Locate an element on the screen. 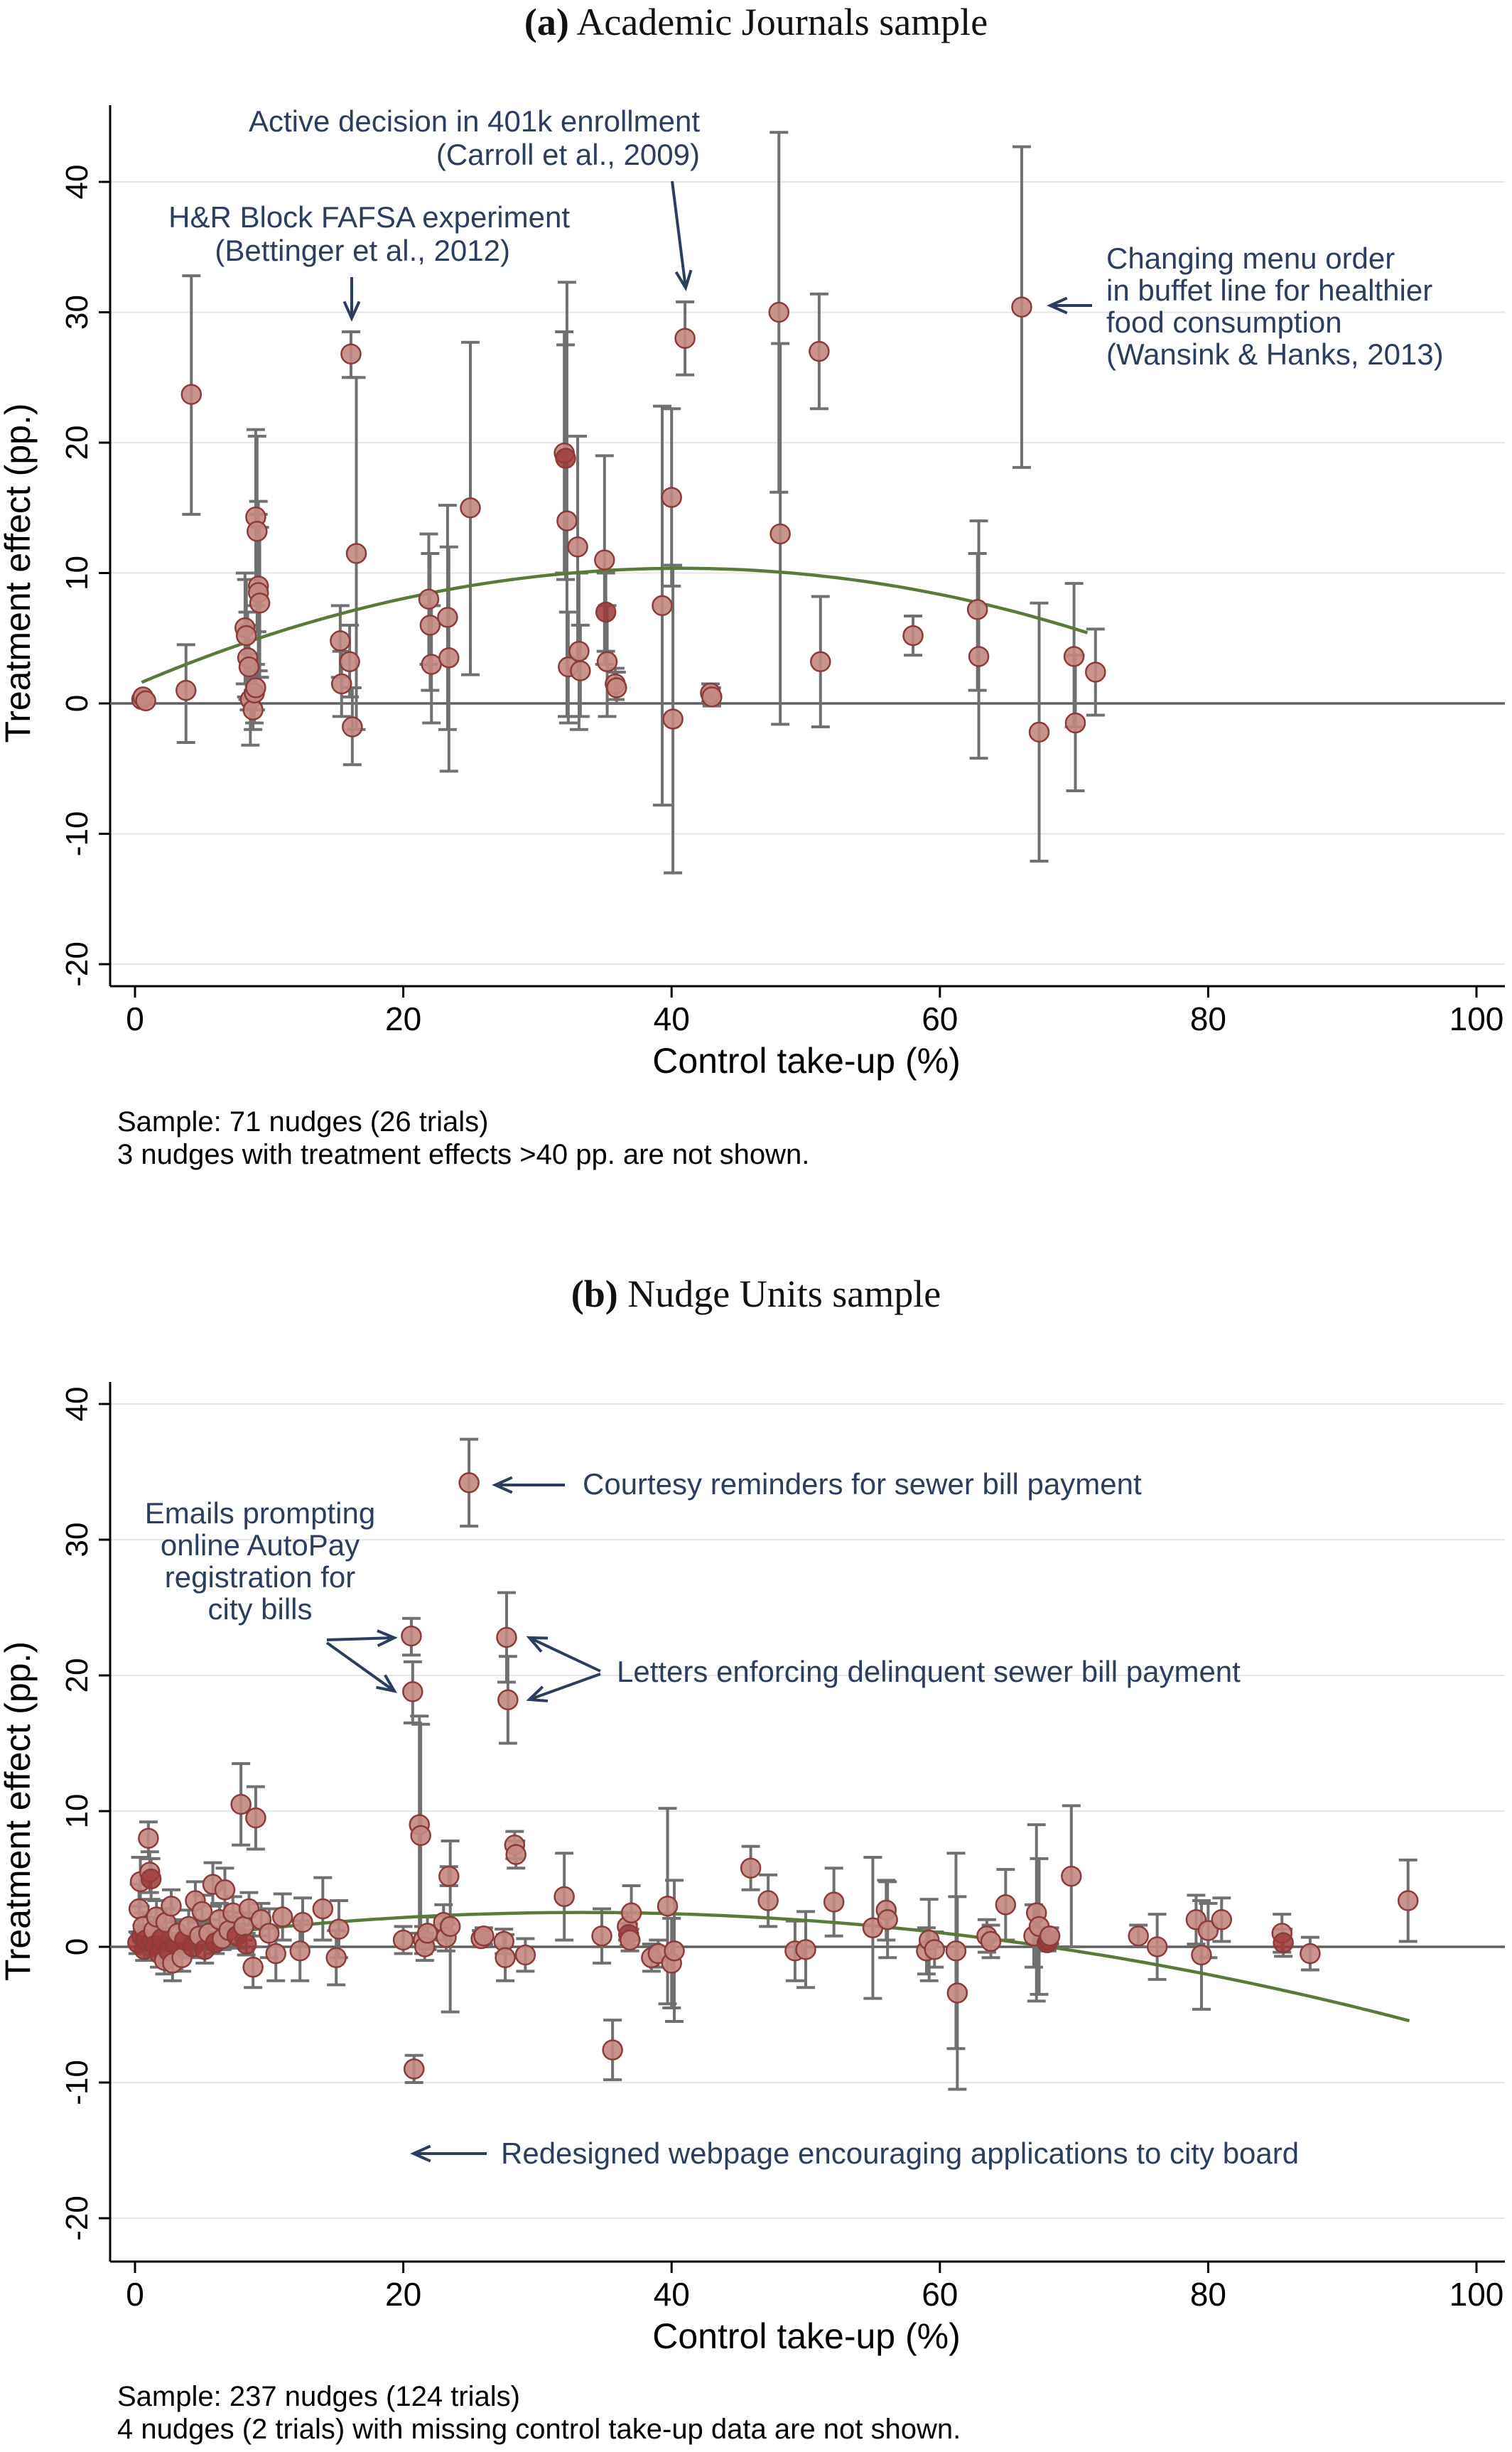  panel-b-x-axis-title: Control take-up (%) is located at coordinates (806, 2336).